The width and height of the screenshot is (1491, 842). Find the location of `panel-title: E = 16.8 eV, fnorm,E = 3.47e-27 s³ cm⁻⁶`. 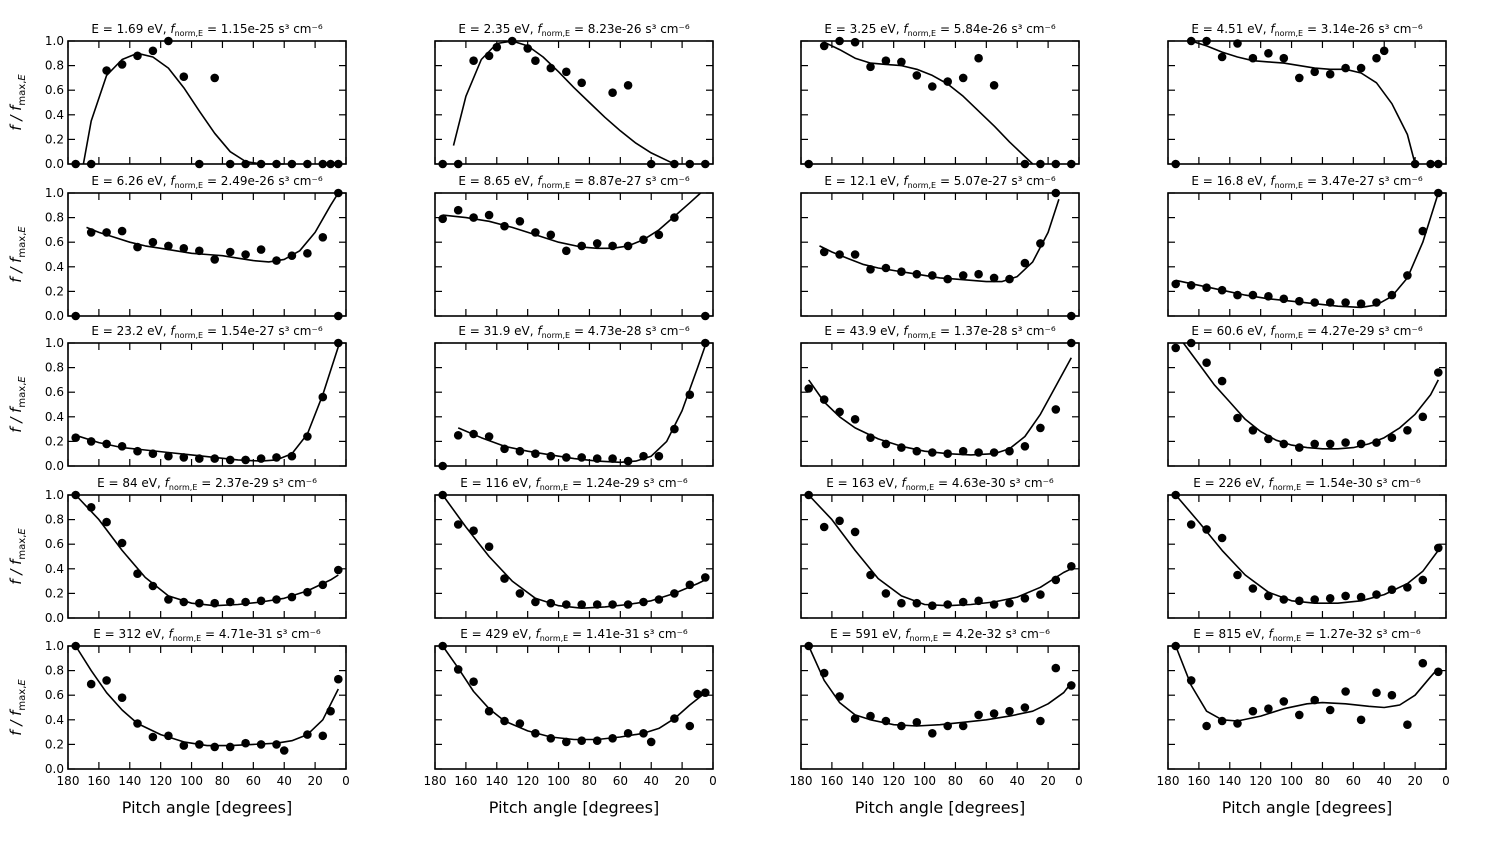

panel-title: E = 16.8 eV, fnorm,E = 3.47e-27 s³ cm⁻⁶ is located at coordinates (1306, 182).